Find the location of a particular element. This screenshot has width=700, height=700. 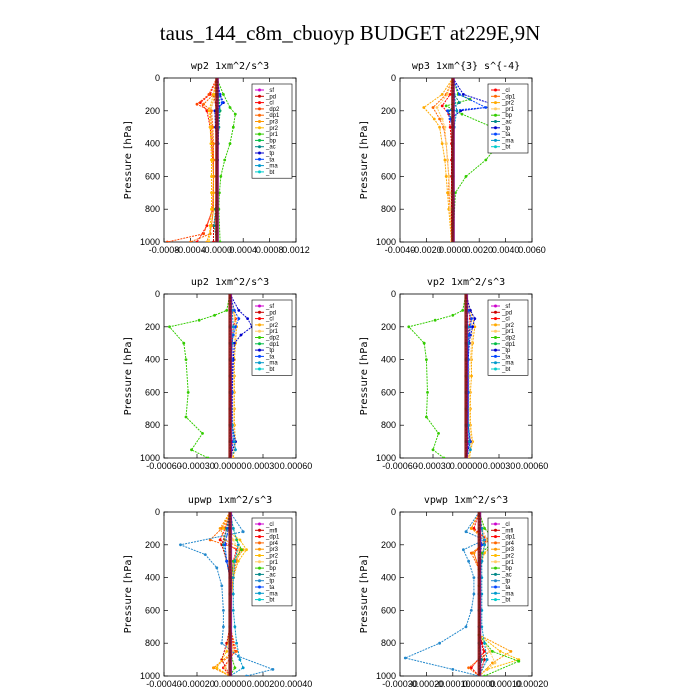

y-tick-label: 600 is located at coordinates (388, 176).